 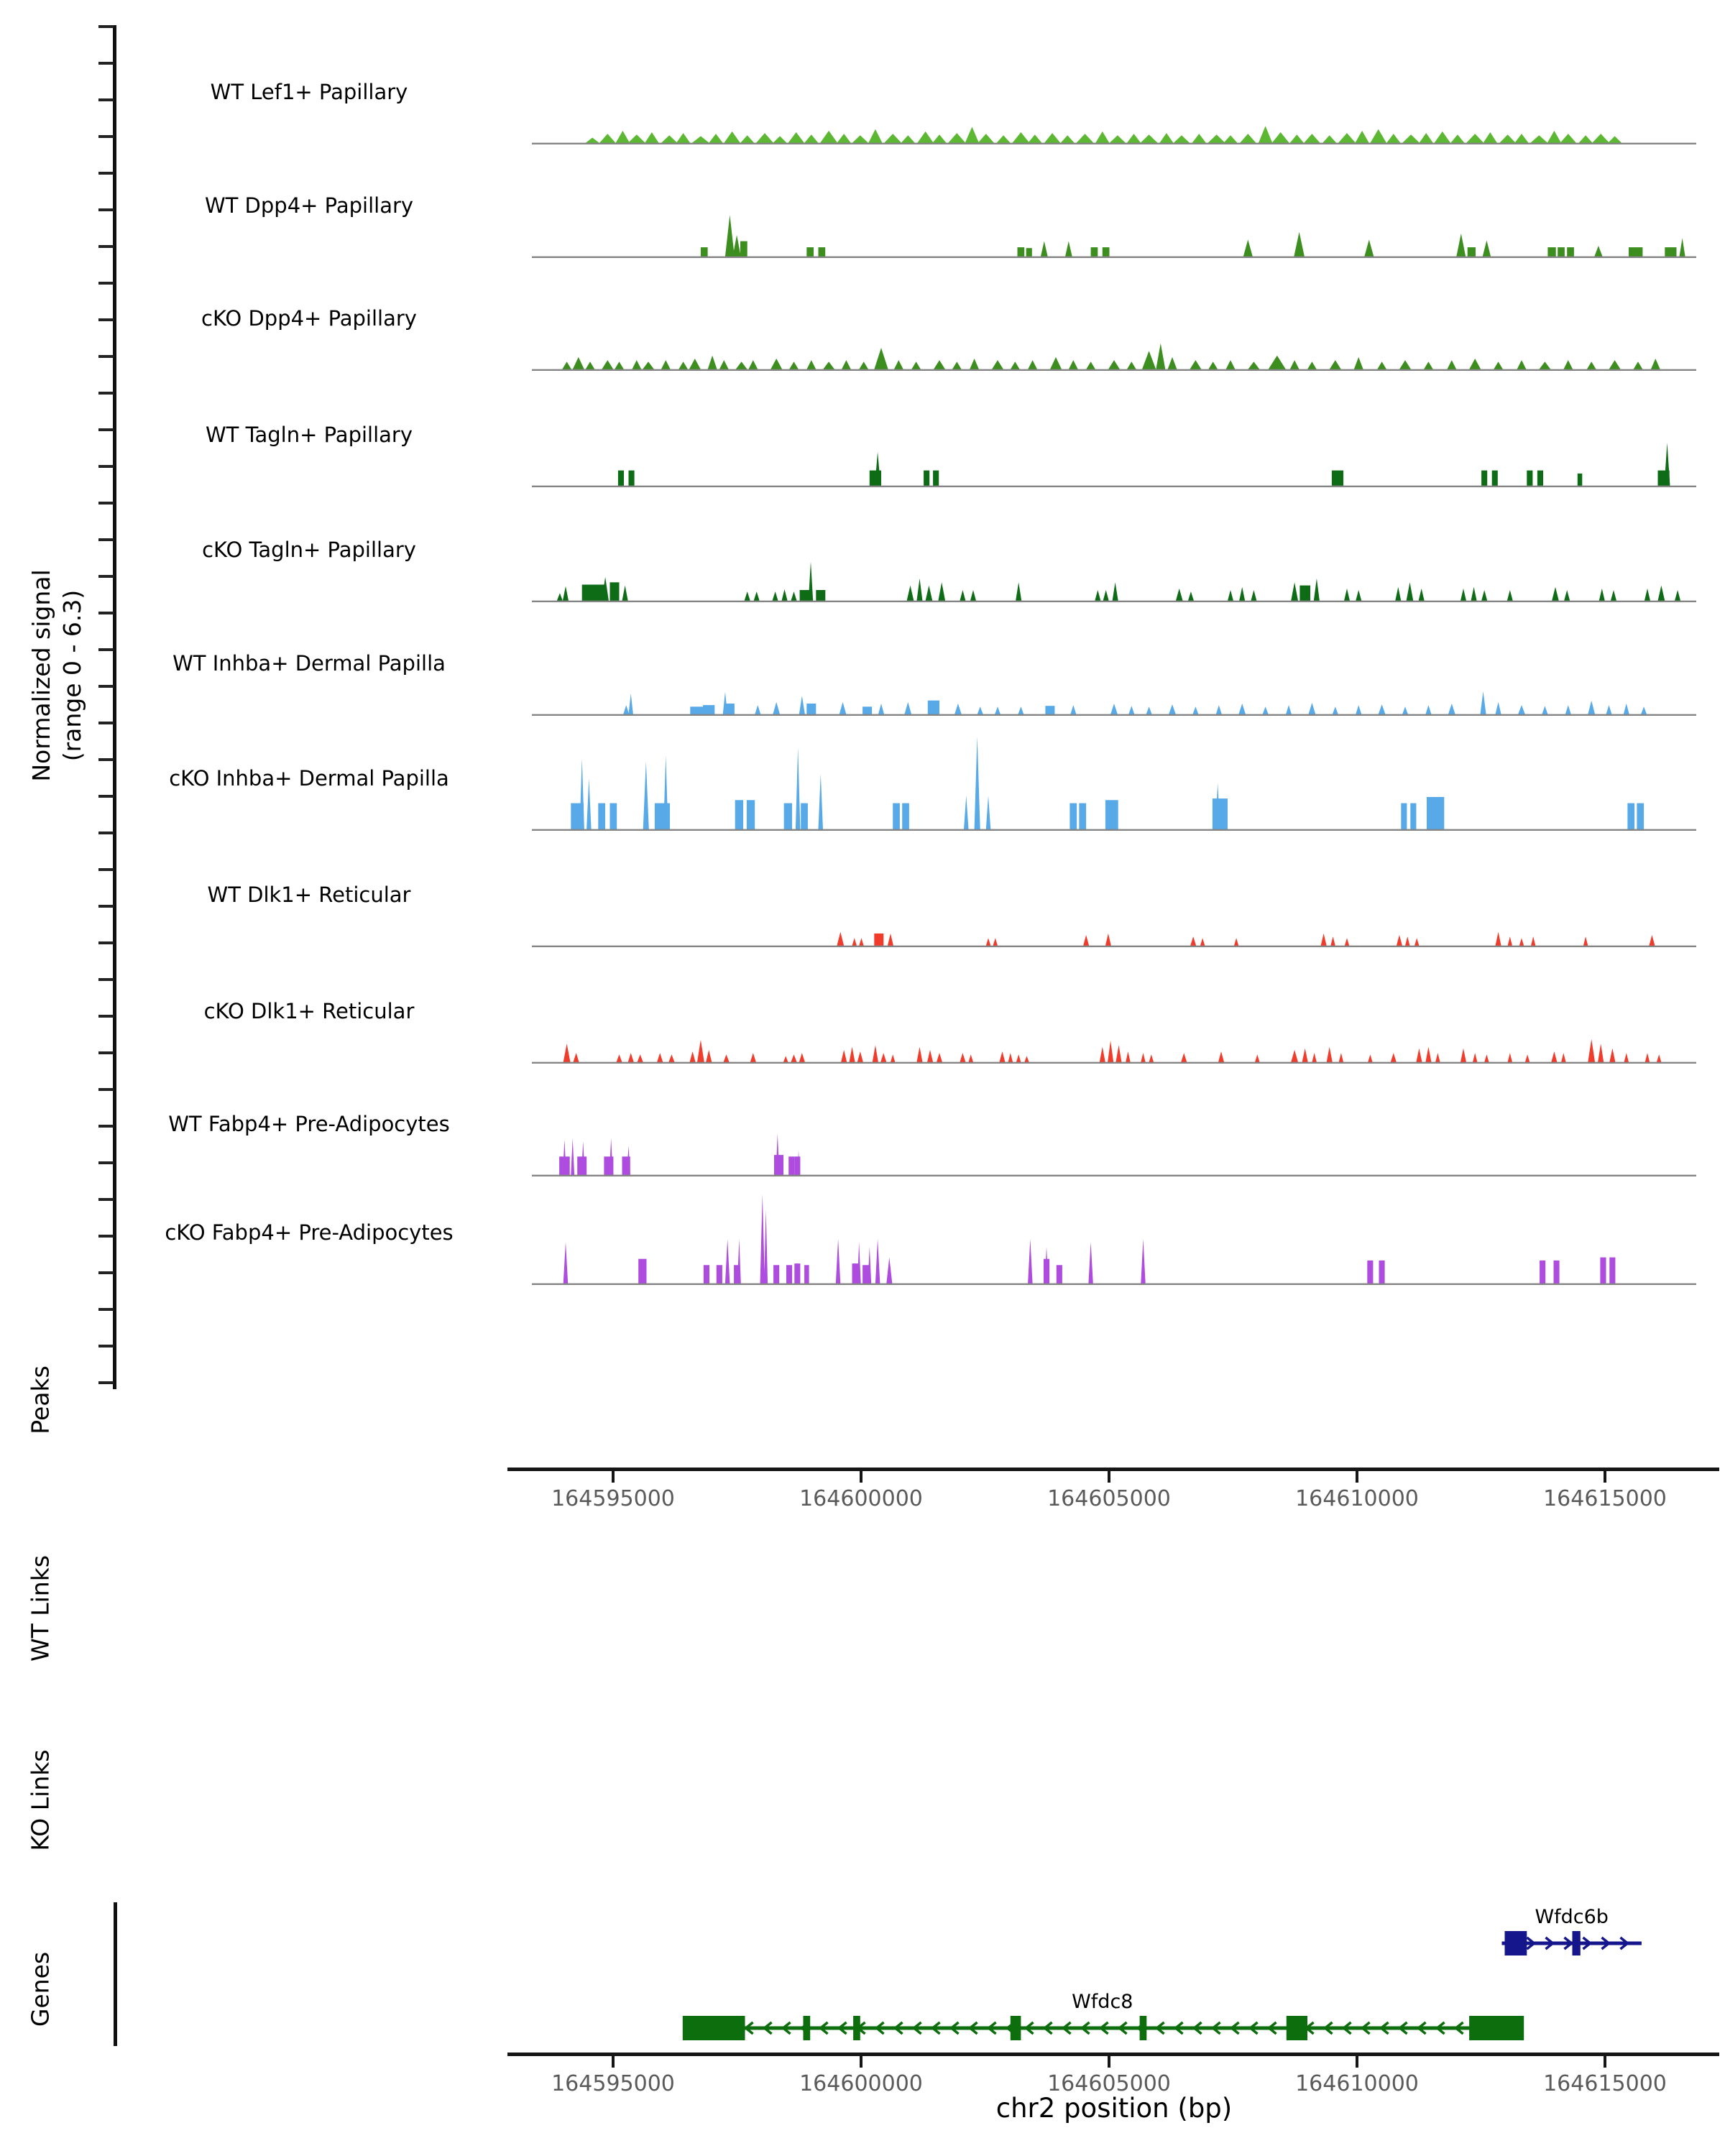 What do you see at coordinates (309, 92) in the screenshot?
I see `track-label: WT Lef1+ Papillary` at bounding box center [309, 92].